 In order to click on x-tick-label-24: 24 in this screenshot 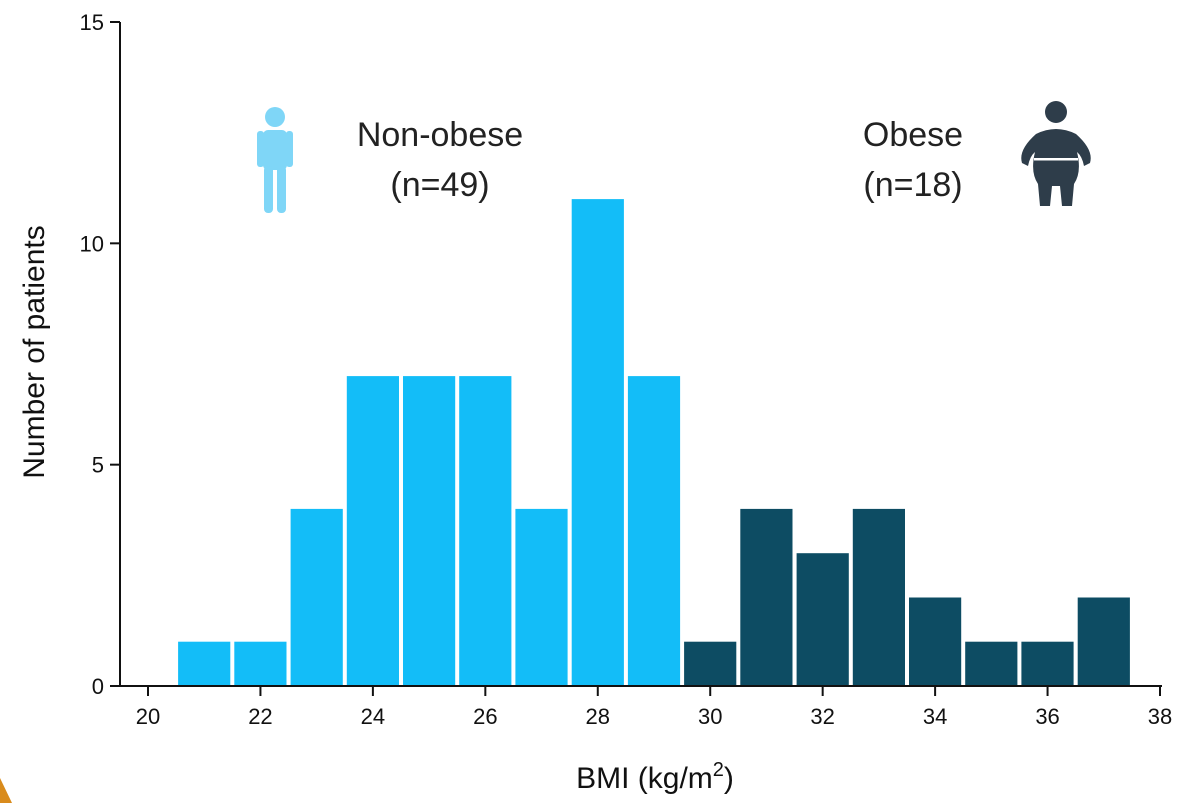, I will do `click(373, 716)`.